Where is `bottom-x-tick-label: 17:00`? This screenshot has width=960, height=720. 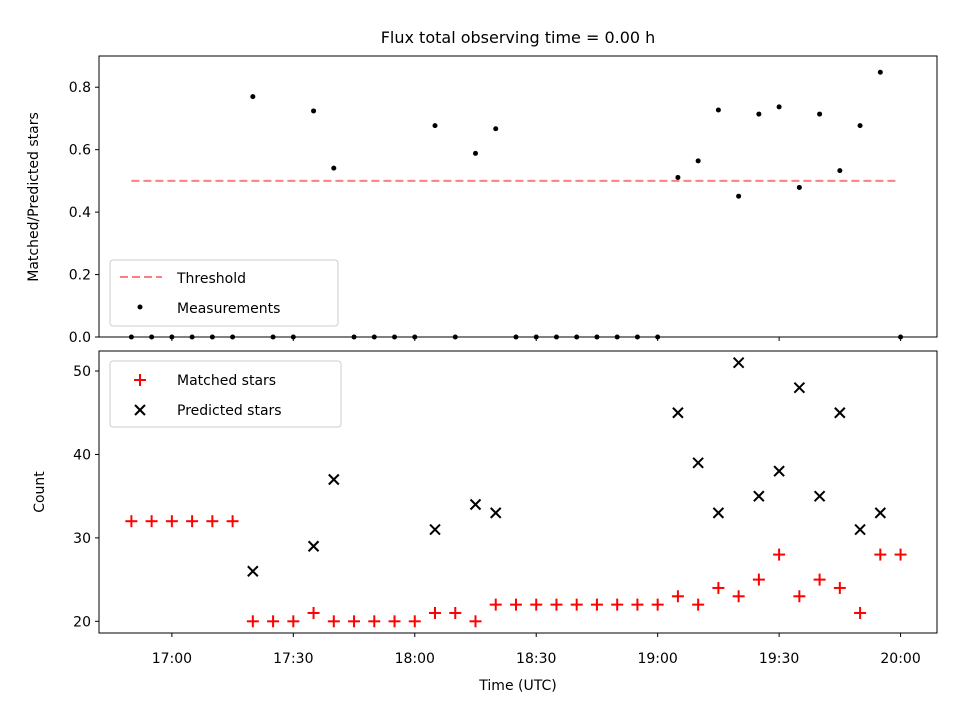 bottom-x-tick-label: 17:00 is located at coordinates (172, 659).